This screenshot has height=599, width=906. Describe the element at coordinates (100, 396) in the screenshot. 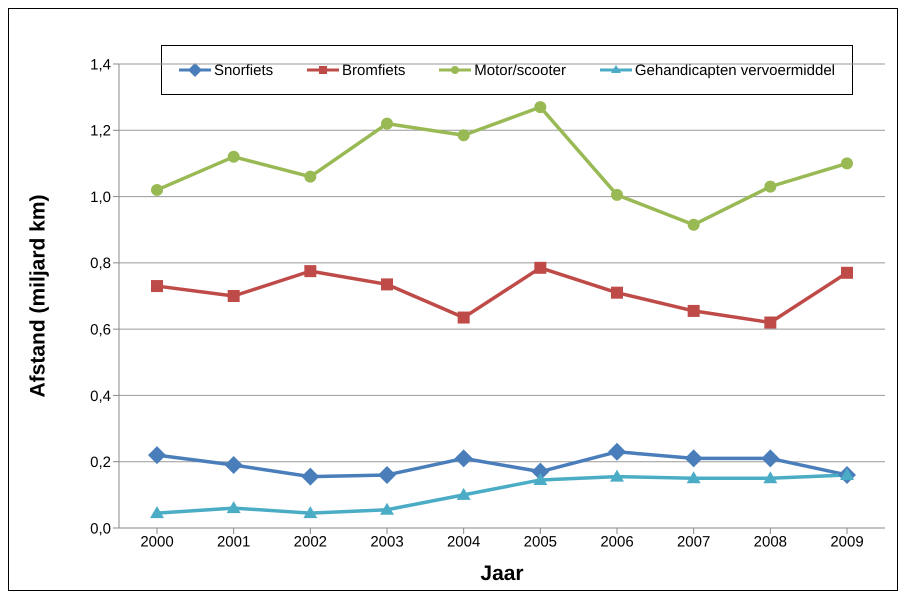

I see `y-tick-label: 0,4` at that location.